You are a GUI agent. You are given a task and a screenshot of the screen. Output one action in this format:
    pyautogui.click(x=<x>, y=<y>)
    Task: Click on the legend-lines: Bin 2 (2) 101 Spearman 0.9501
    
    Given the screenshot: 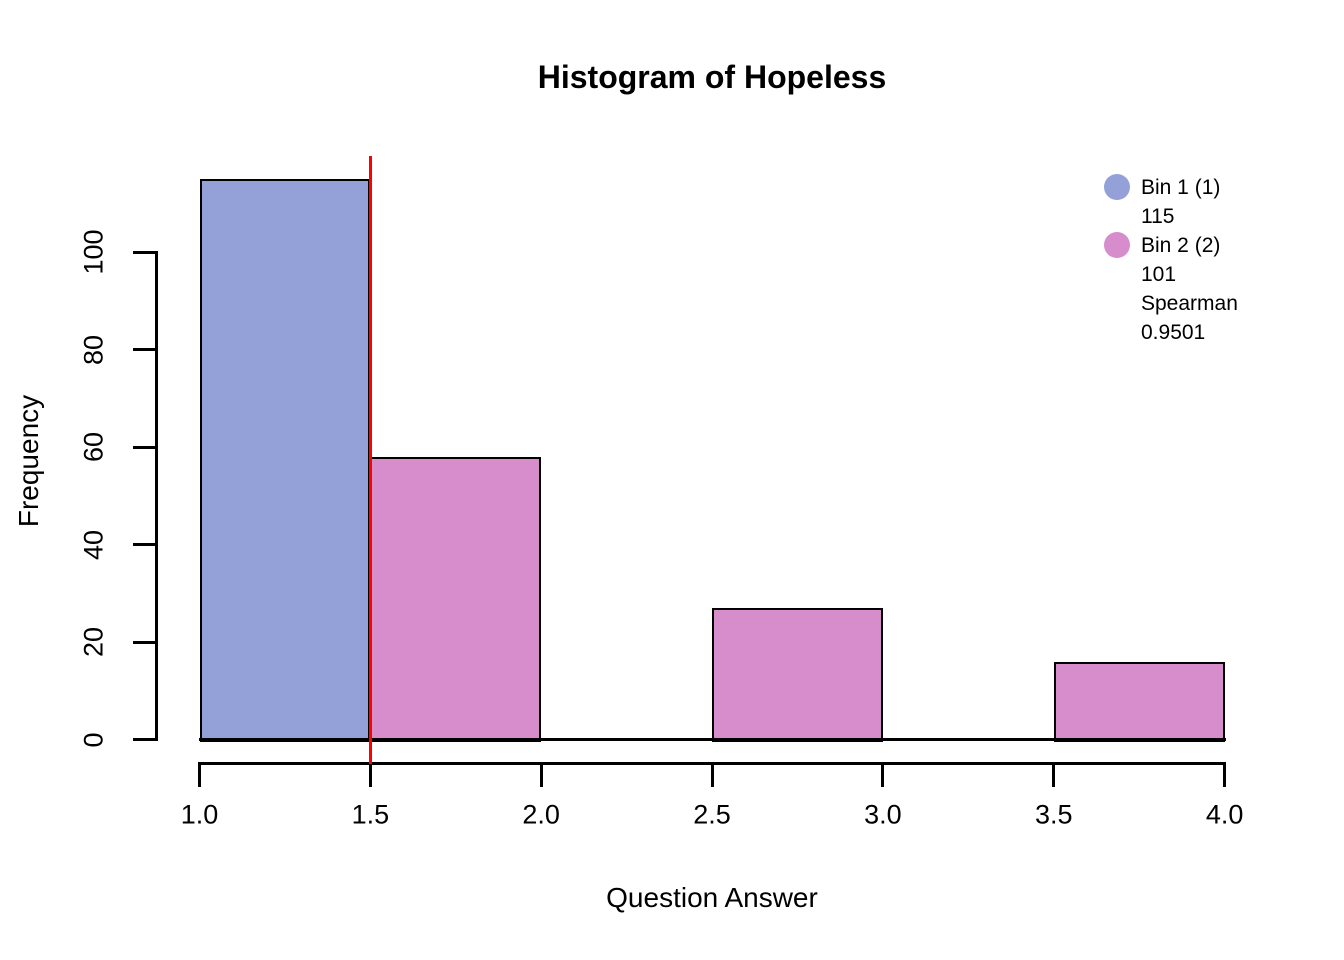 What is the action you would take?
    pyautogui.click(x=1189, y=289)
    